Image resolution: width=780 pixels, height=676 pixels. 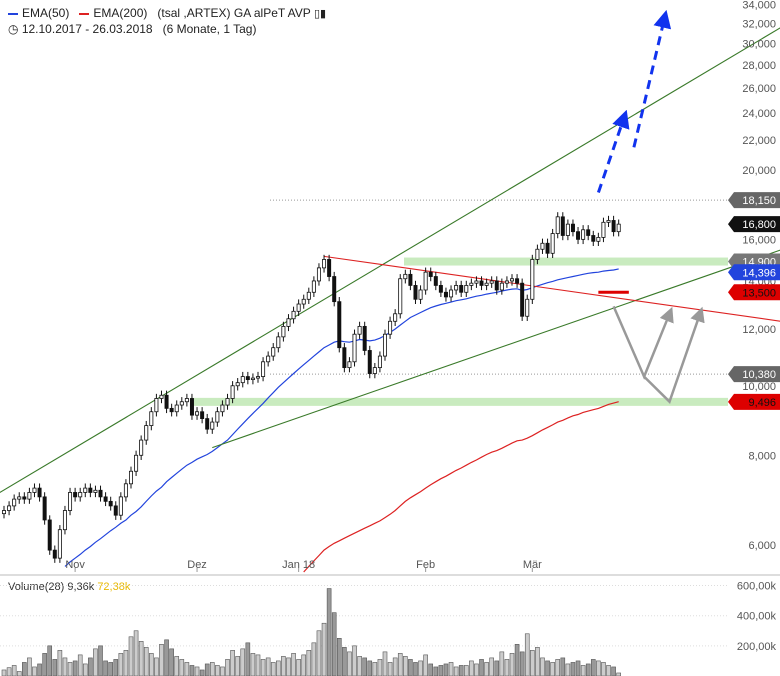 What do you see at coordinates (13, 13) in the screenshot?
I see `ema50-legend-swatch` at bounding box center [13, 13].